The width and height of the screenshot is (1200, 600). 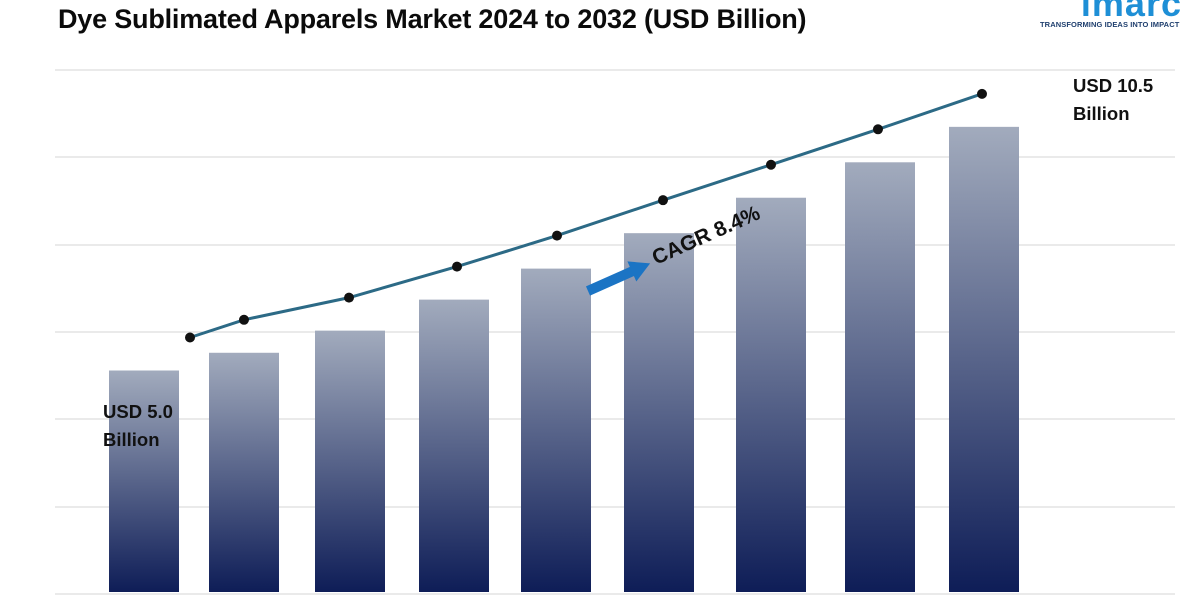 I want to click on logo-wordmark: imarc, so click(x=1131, y=12).